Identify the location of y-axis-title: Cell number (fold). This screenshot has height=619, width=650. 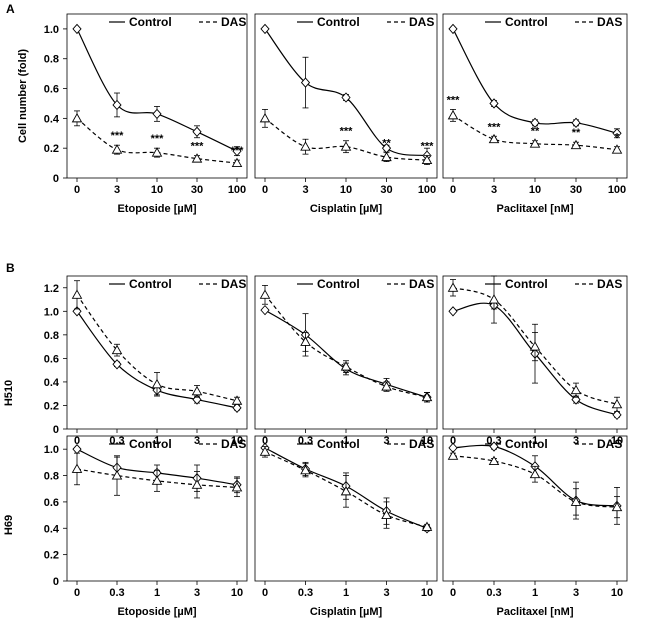
(23, 96).